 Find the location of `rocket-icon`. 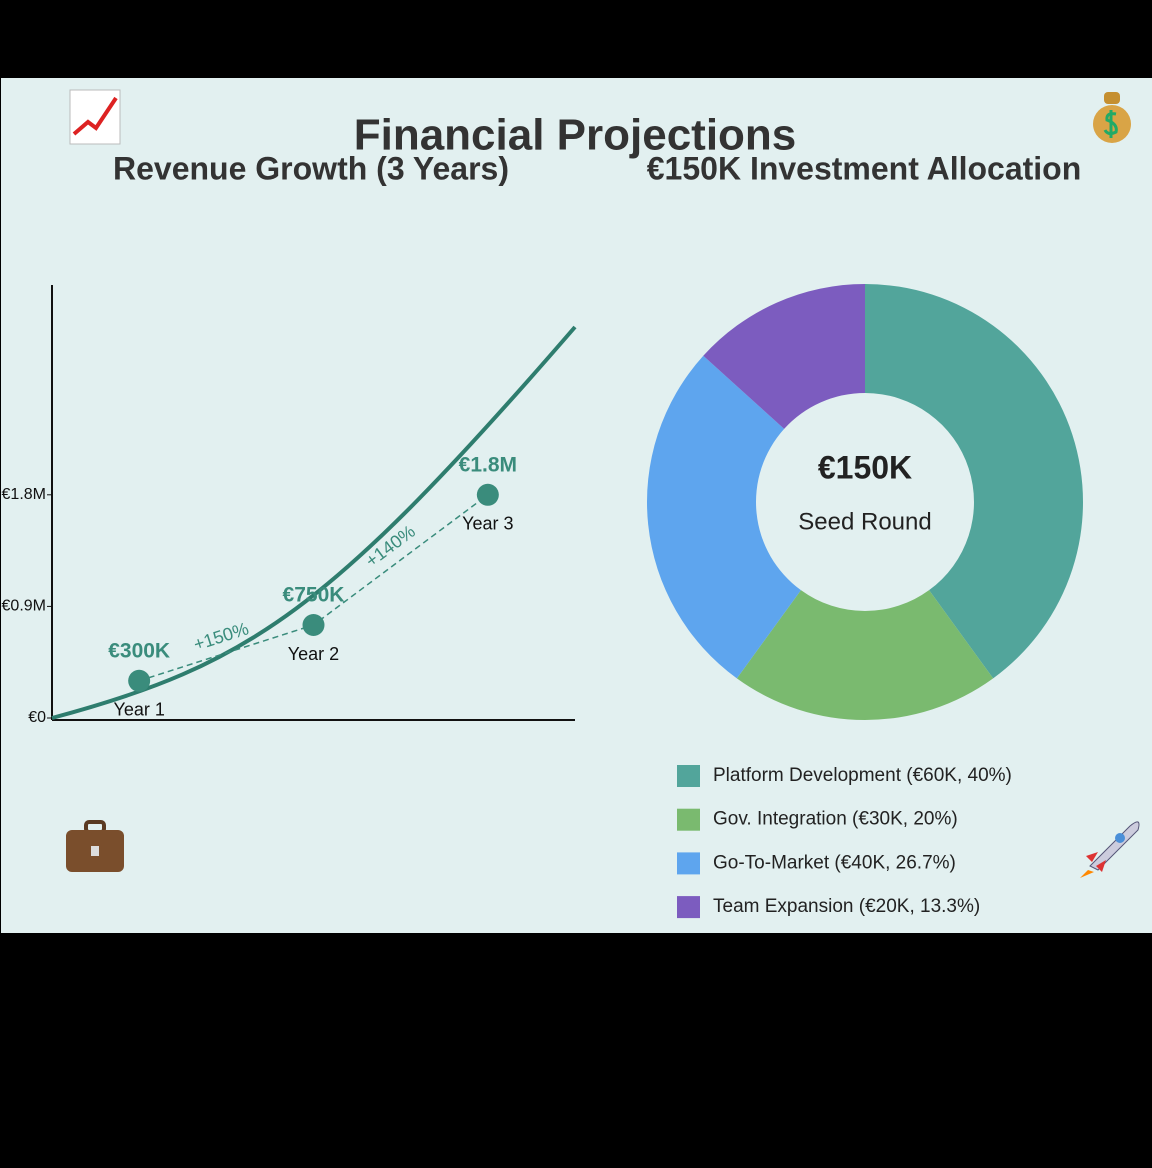

rocket-icon is located at coordinates (1110, 849).